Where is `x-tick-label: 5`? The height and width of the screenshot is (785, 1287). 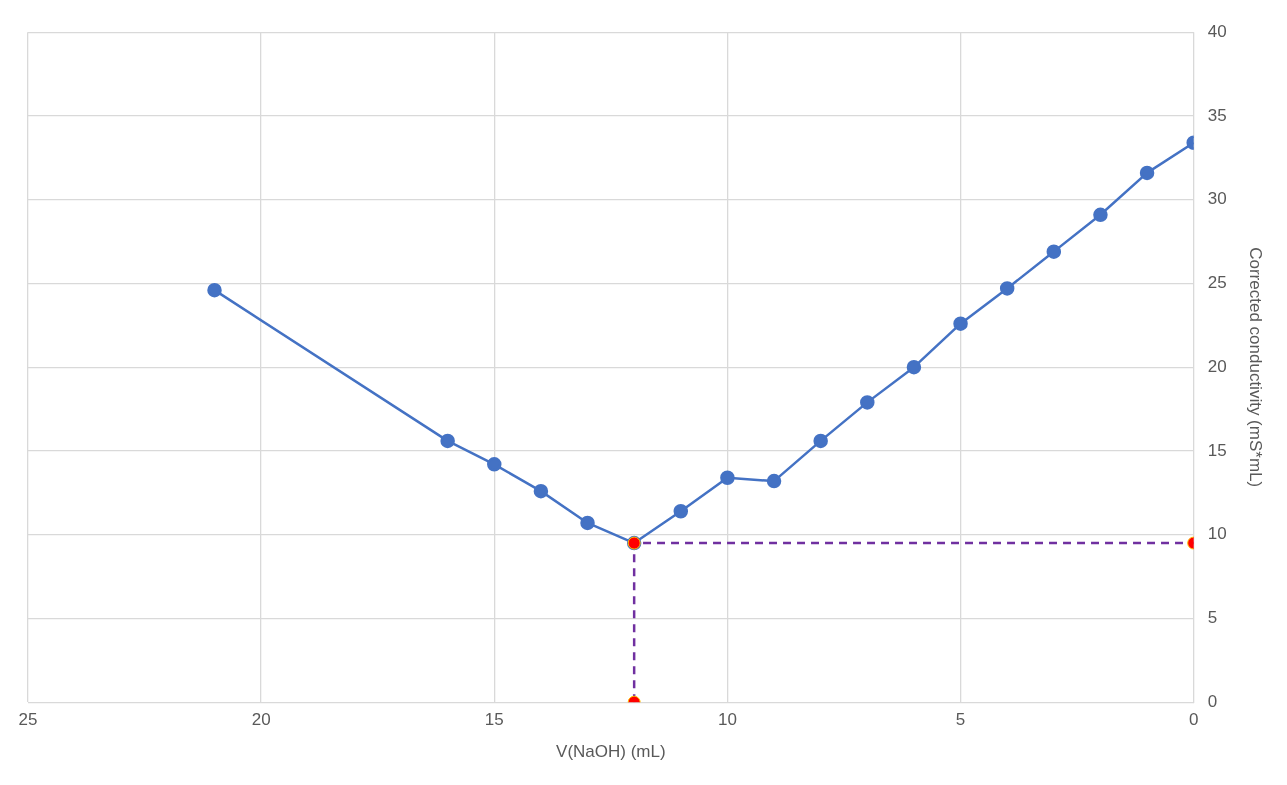
x-tick-label: 5 is located at coordinates (960, 720).